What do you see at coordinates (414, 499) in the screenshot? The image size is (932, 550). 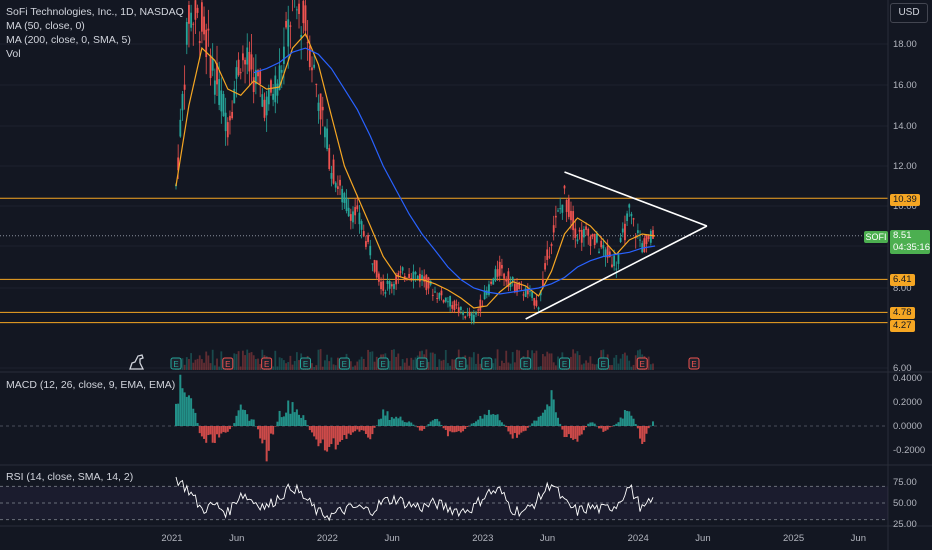 I see `rsi-line` at bounding box center [414, 499].